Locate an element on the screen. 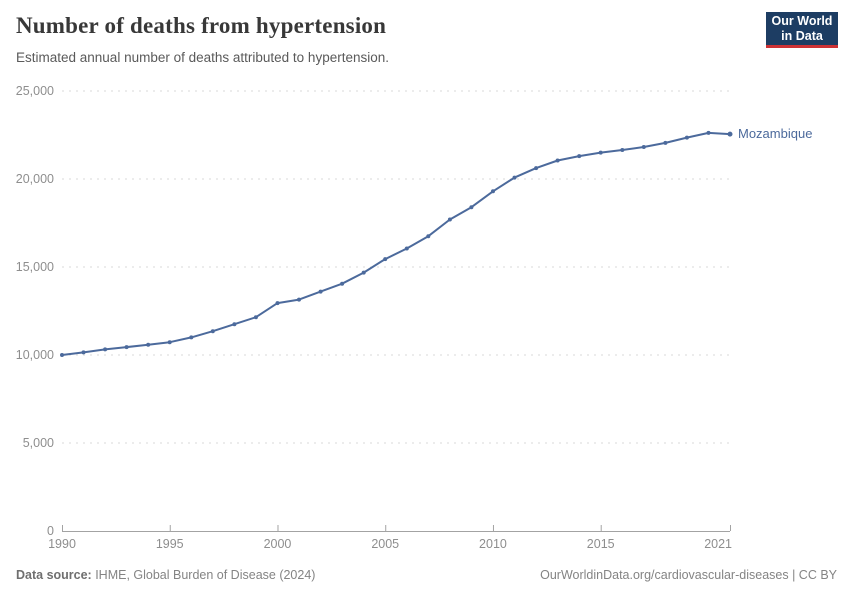  owid-logo-line2: in Data is located at coordinates (802, 35).